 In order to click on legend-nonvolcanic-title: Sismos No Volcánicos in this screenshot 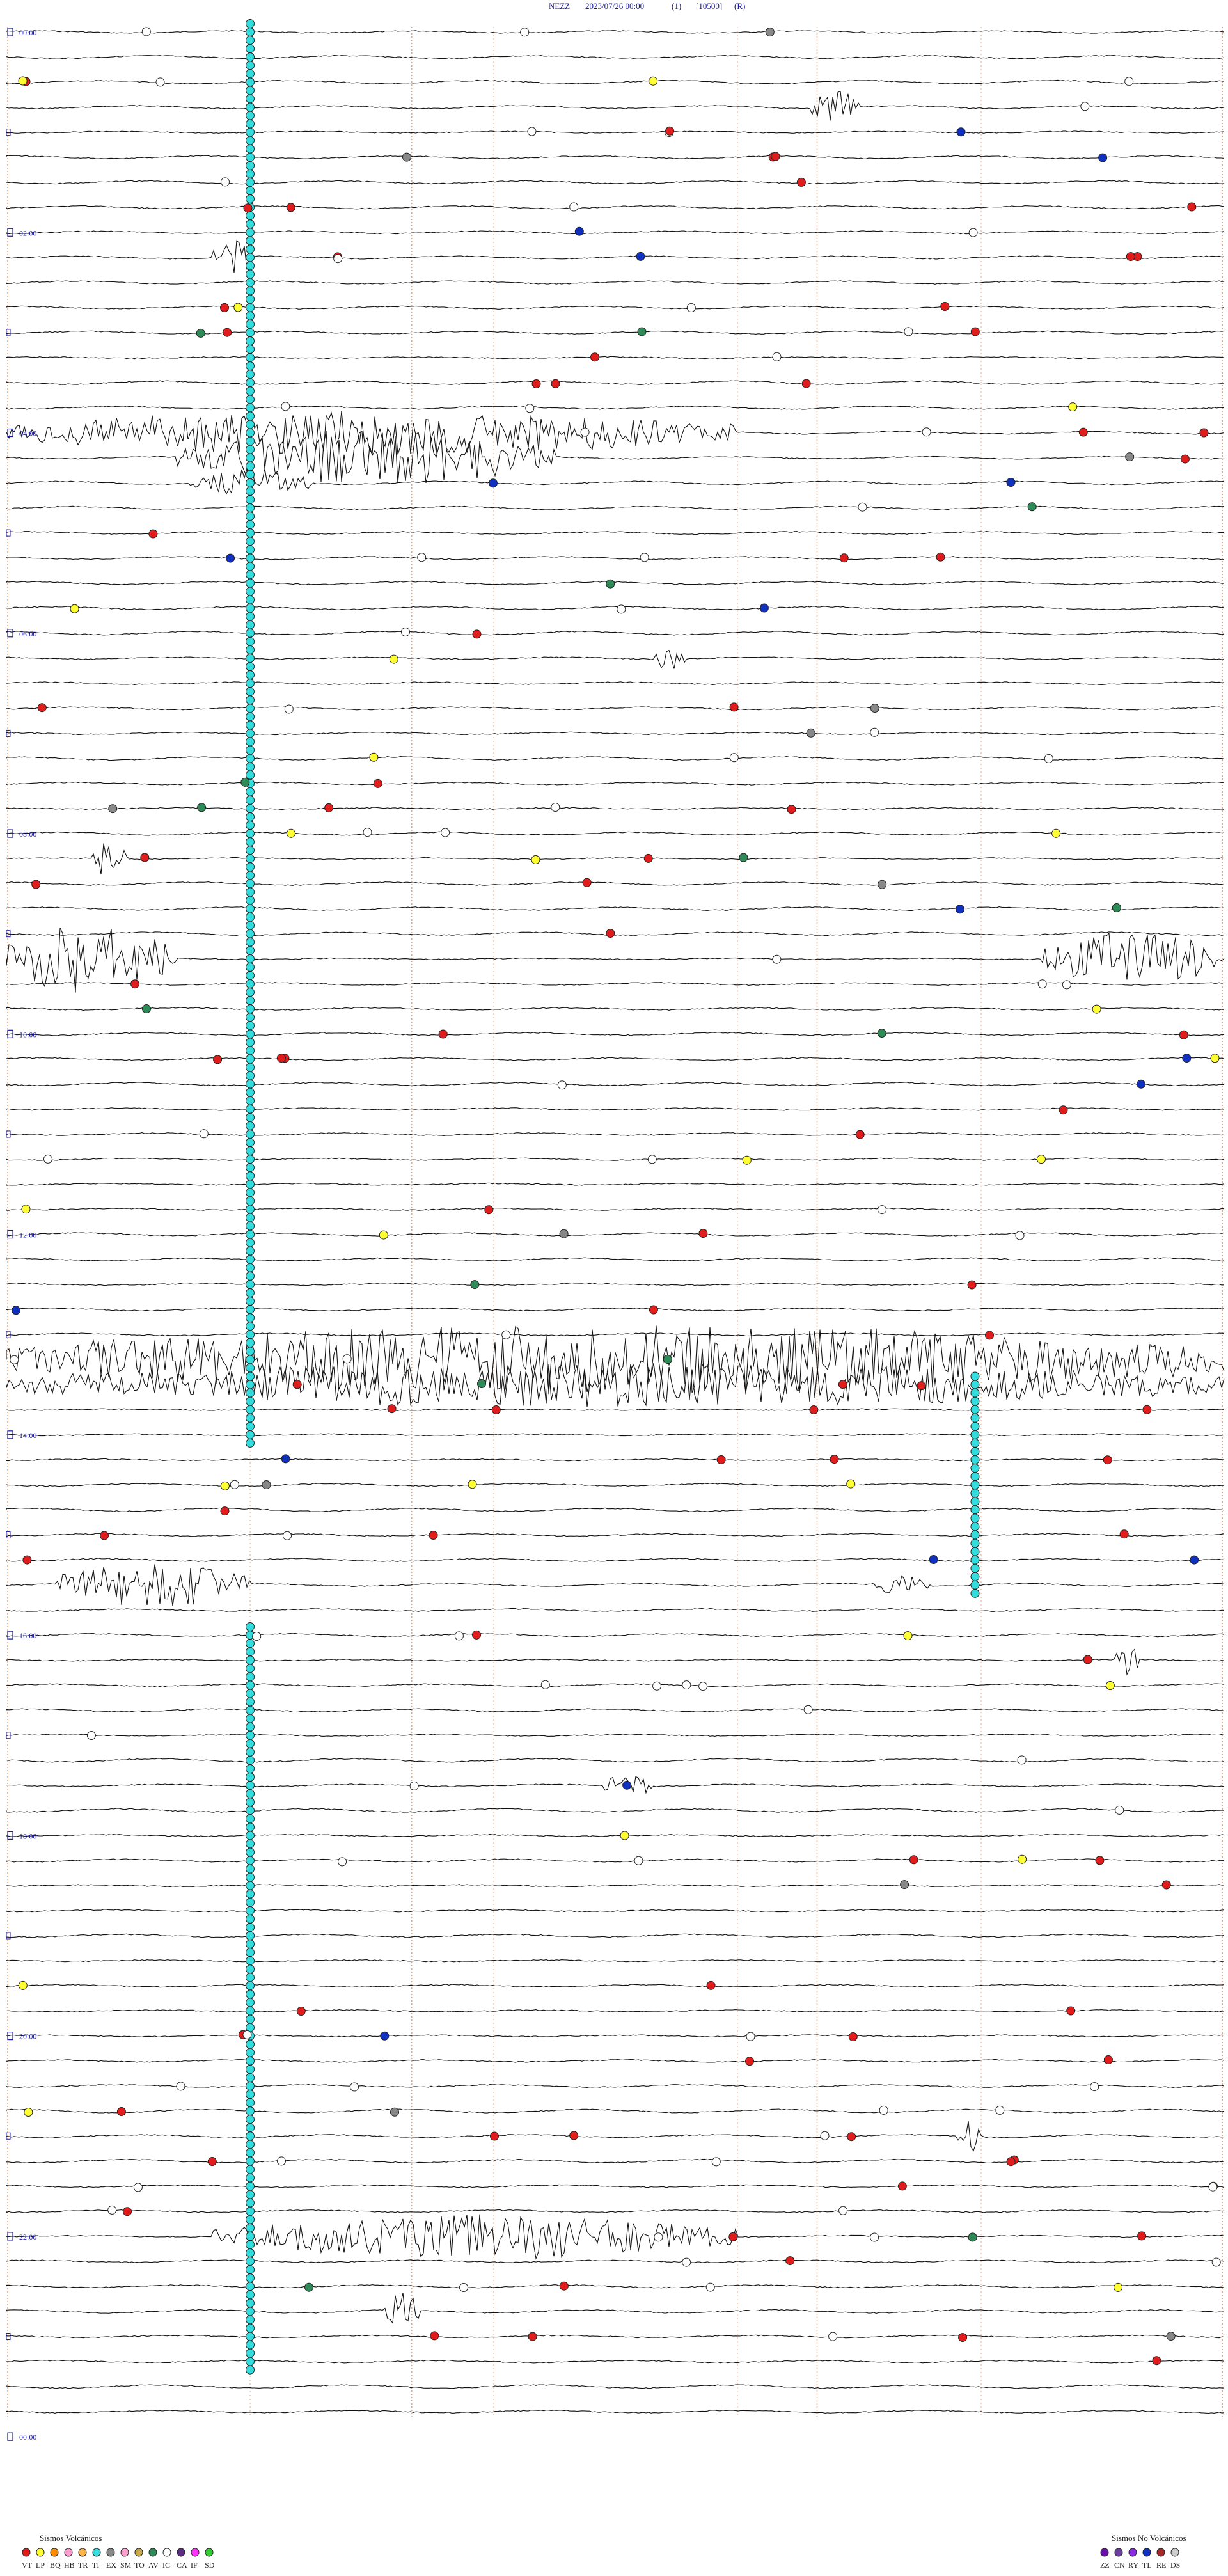, I will do `click(1149, 2538)`.